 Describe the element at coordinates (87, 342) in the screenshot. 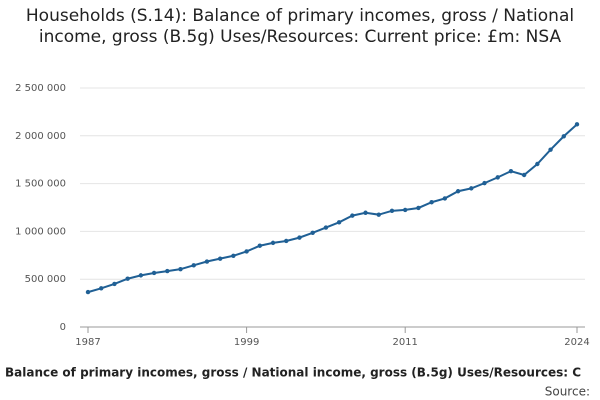

I see `x-tick-label: 1987` at that location.